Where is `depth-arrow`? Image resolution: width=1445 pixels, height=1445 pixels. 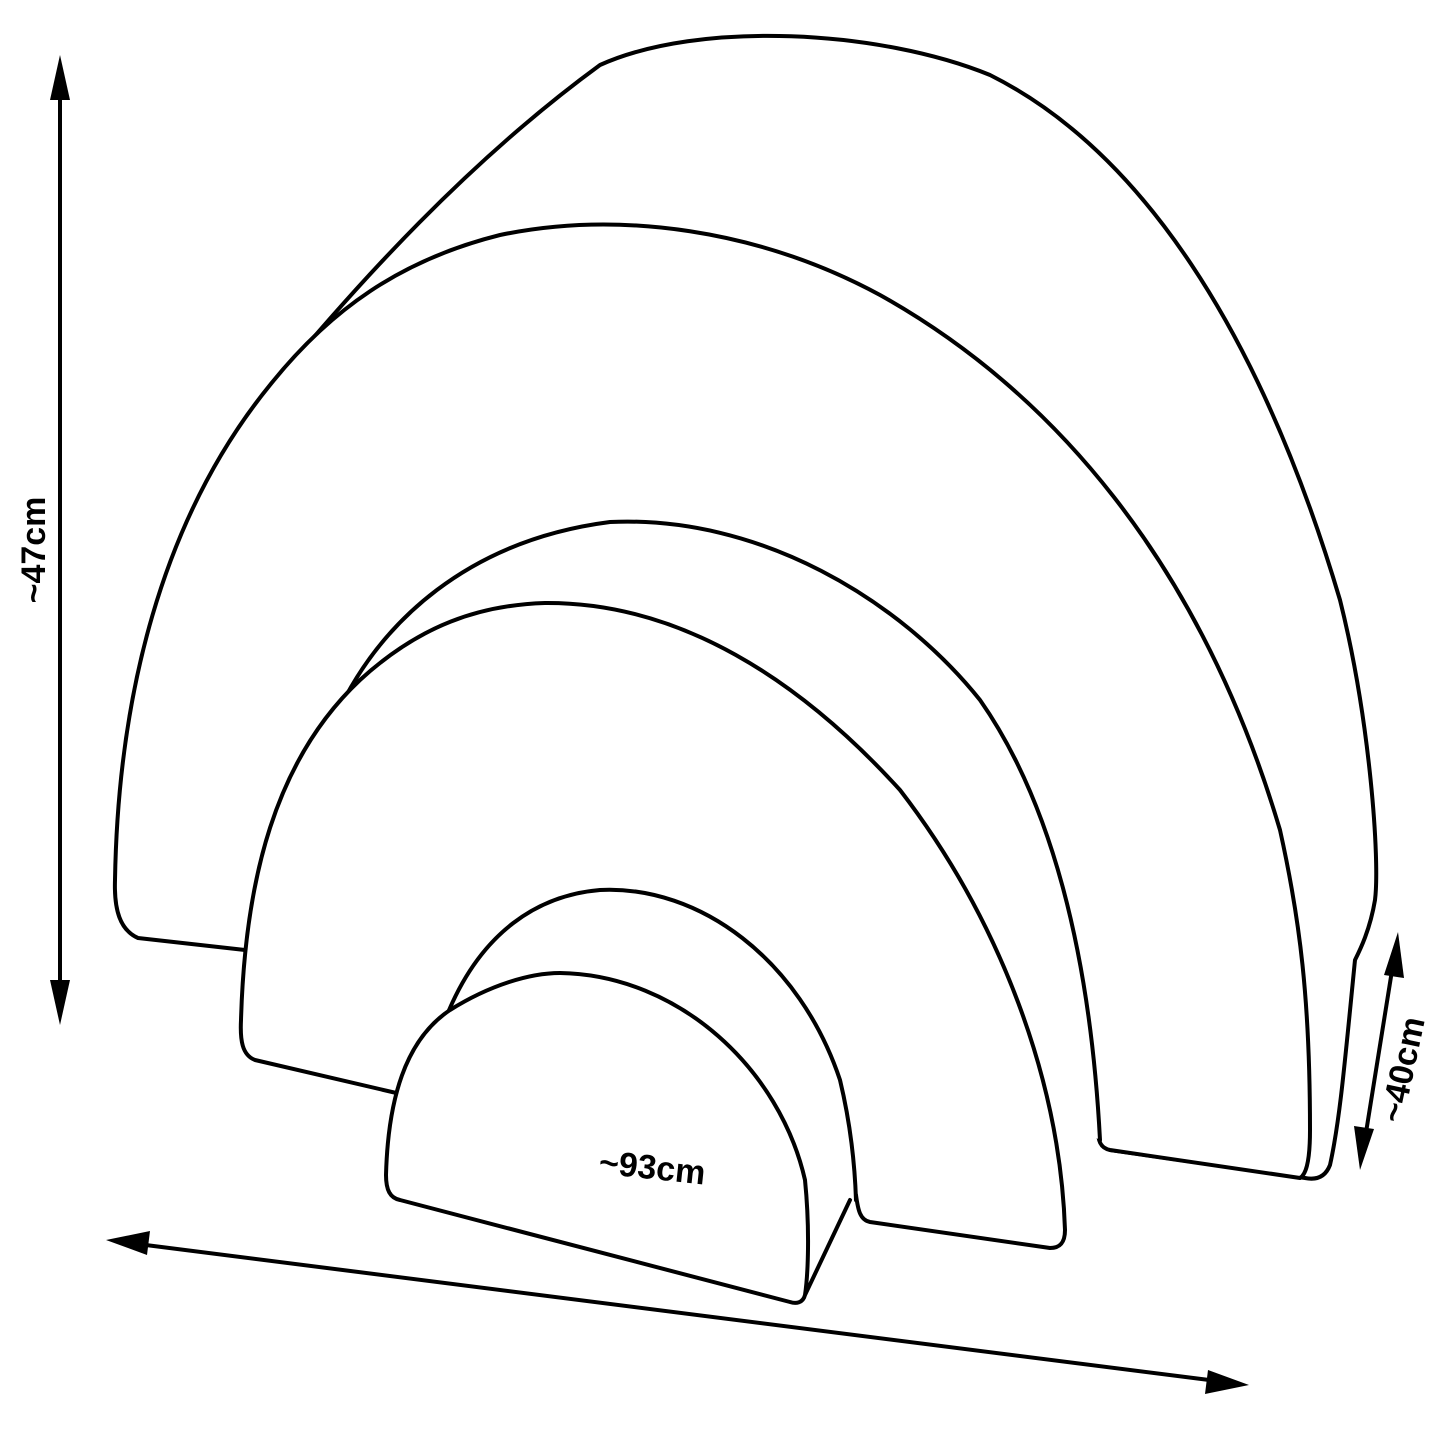 depth-arrow is located at coordinates (1379, 1051).